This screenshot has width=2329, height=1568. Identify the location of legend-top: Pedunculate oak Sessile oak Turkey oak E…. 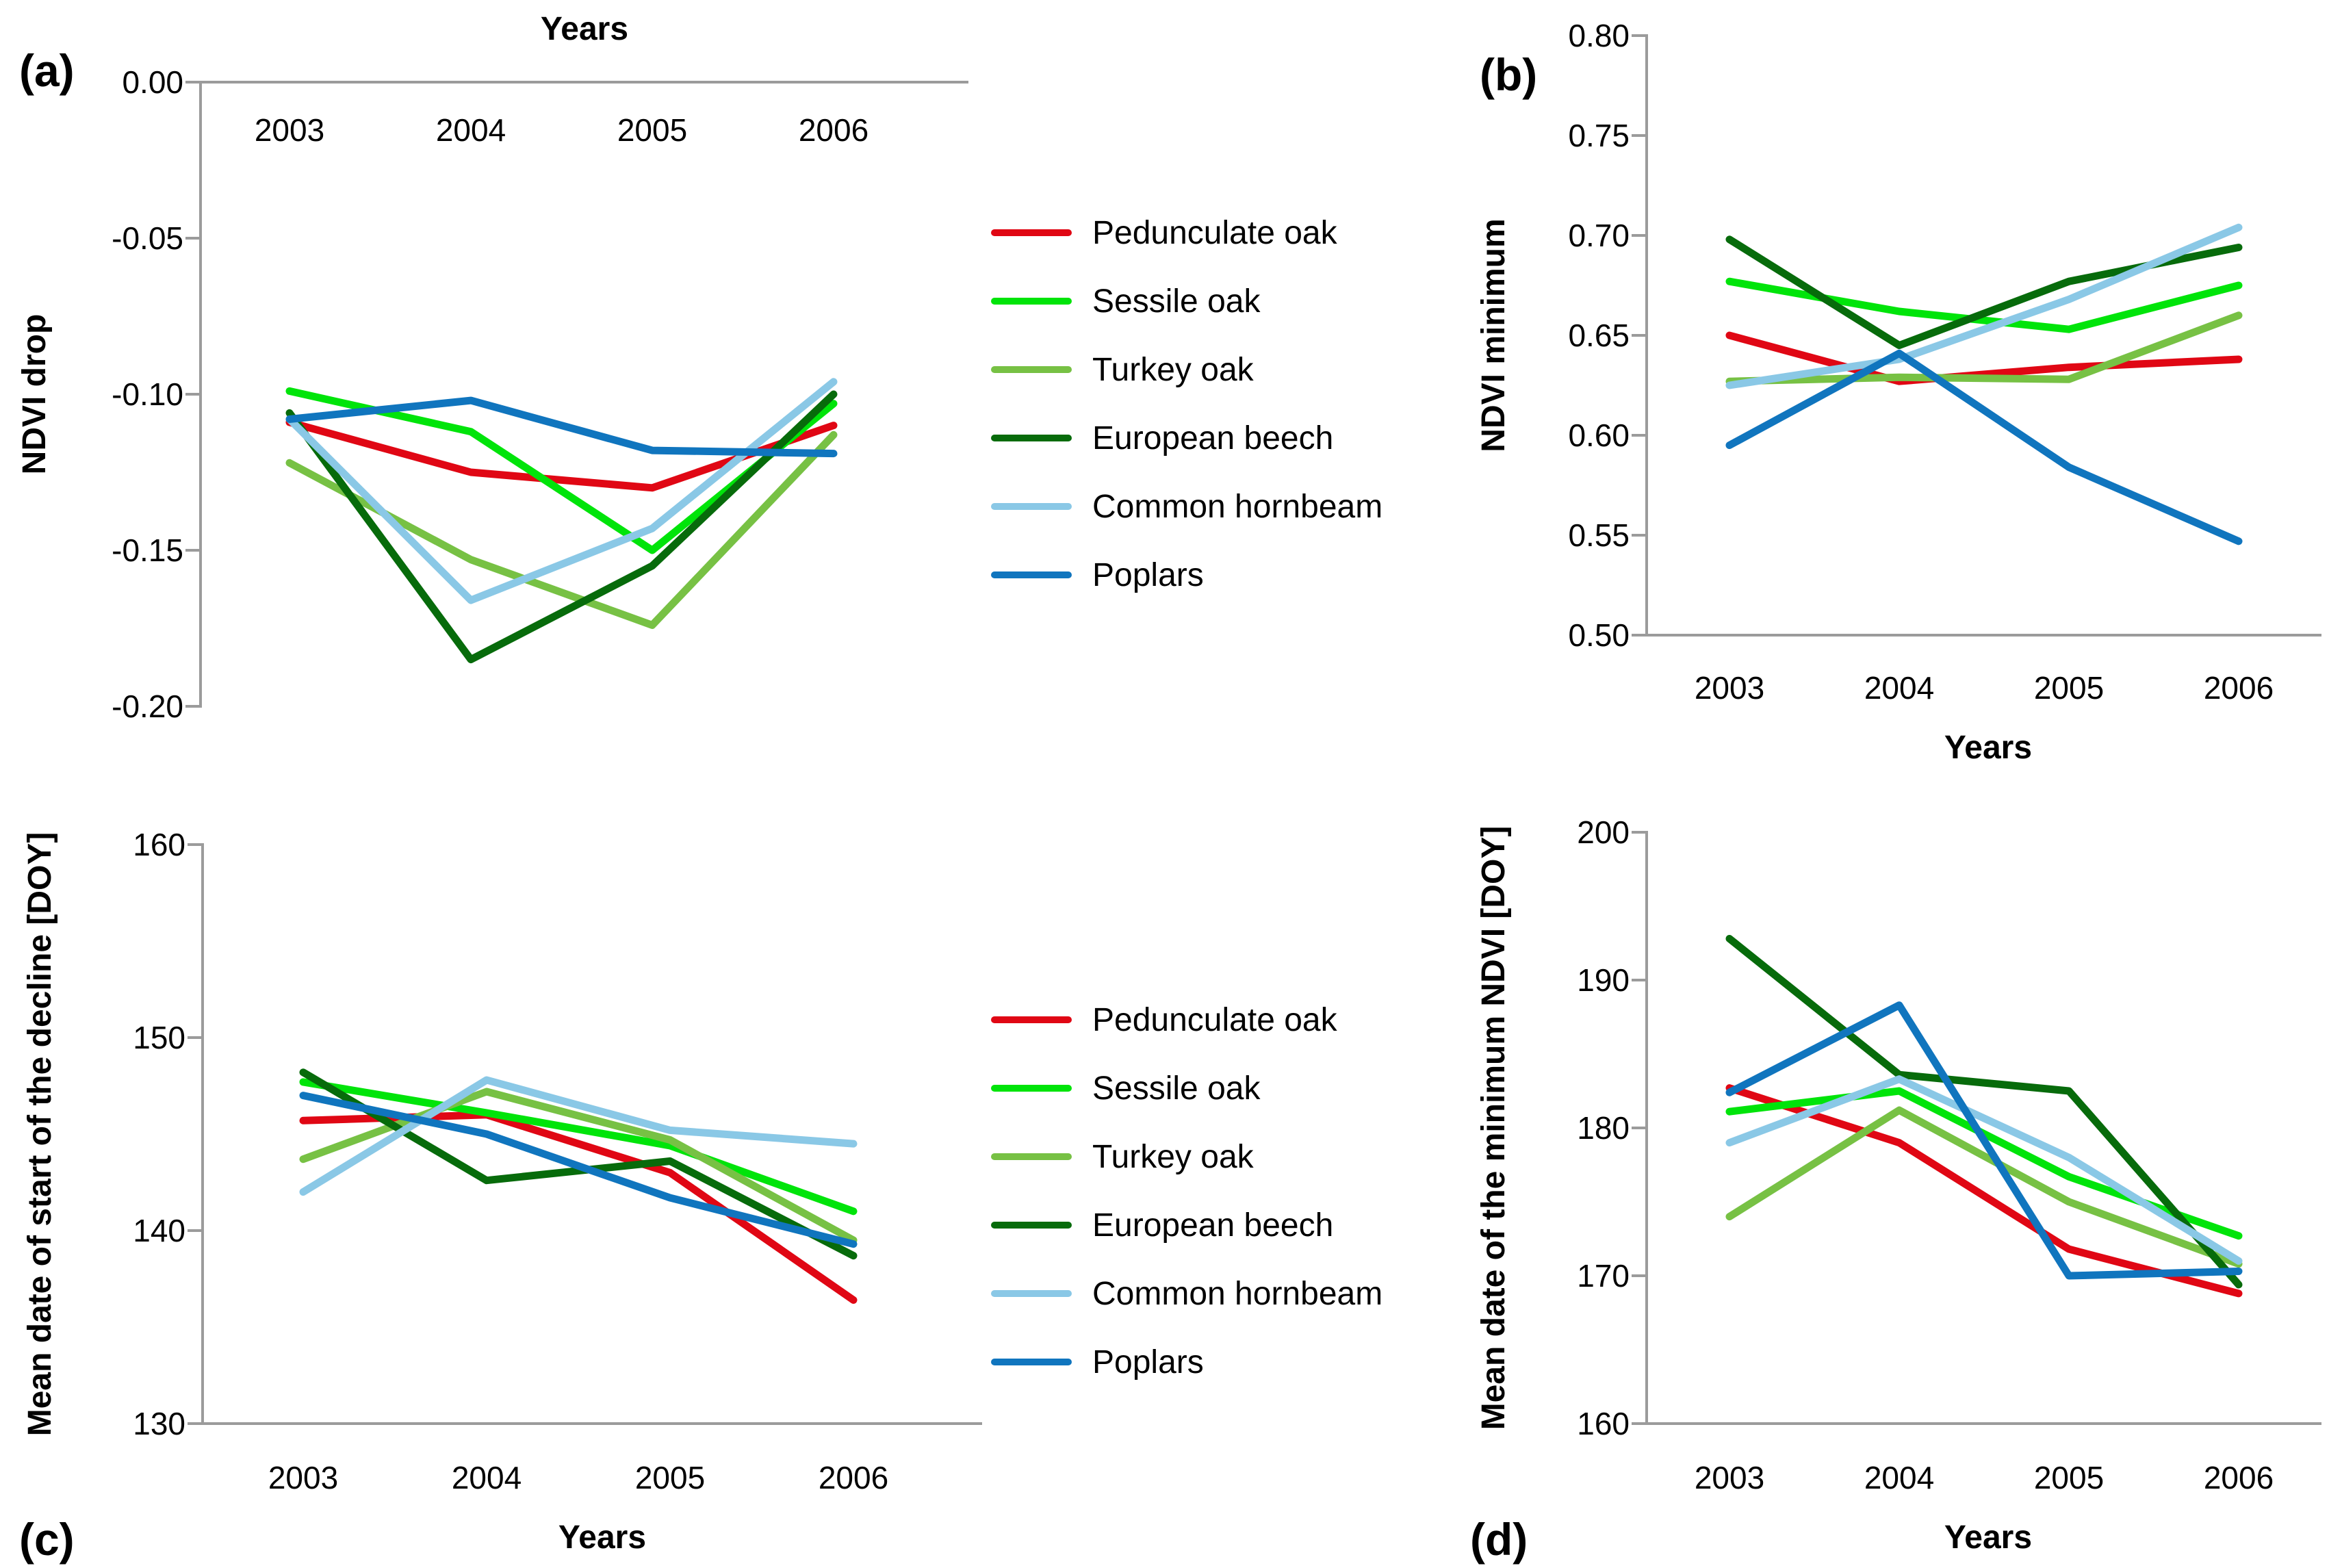
(1186, 403).